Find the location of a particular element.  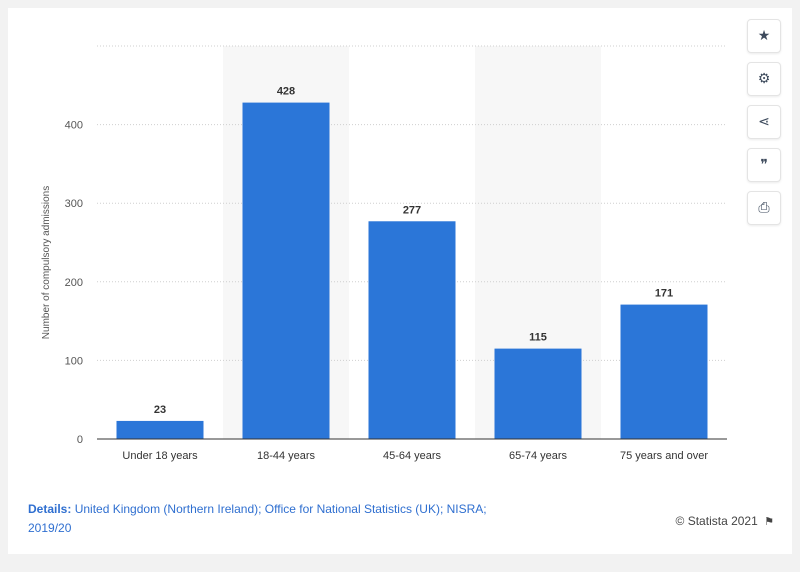

data-label: 115 is located at coordinates (538, 338).